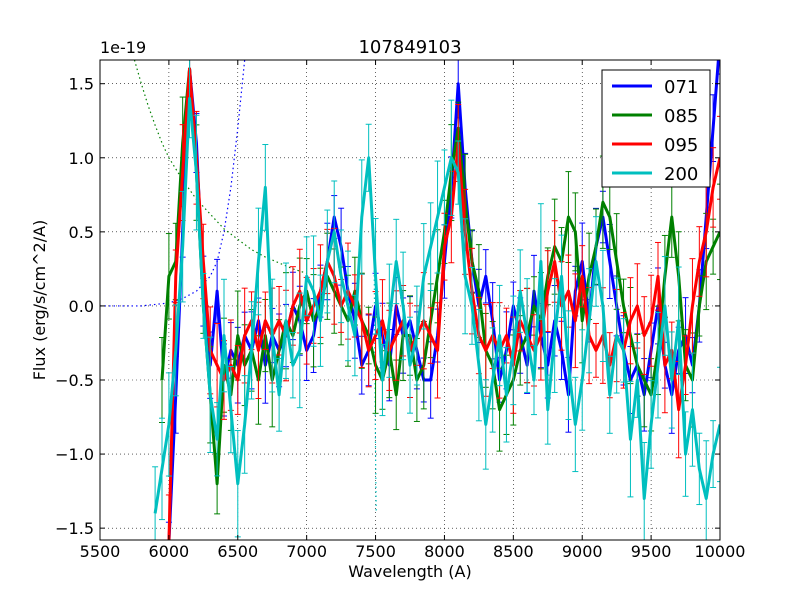 This screenshot has height=600, width=800. What do you see at coordinates (681, 116) in the screenshot?
I see `legend-label-085: 085` at bounding box center [681, 116].